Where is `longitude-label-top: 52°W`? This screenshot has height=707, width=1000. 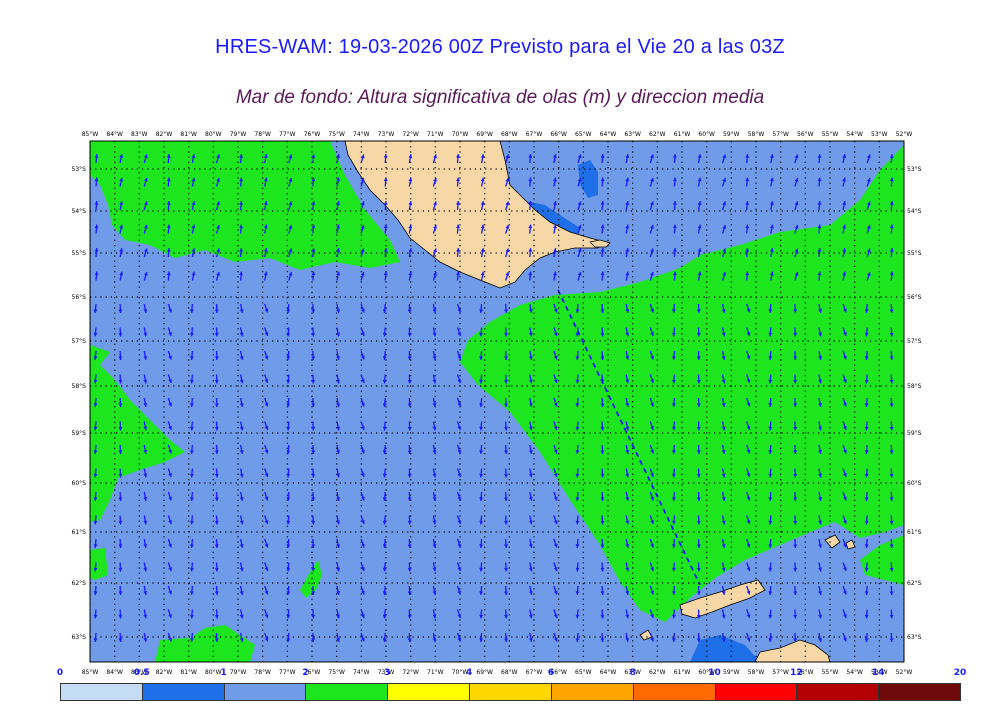 longitude-label-top: 52°W is located at coordinates (904, 134).